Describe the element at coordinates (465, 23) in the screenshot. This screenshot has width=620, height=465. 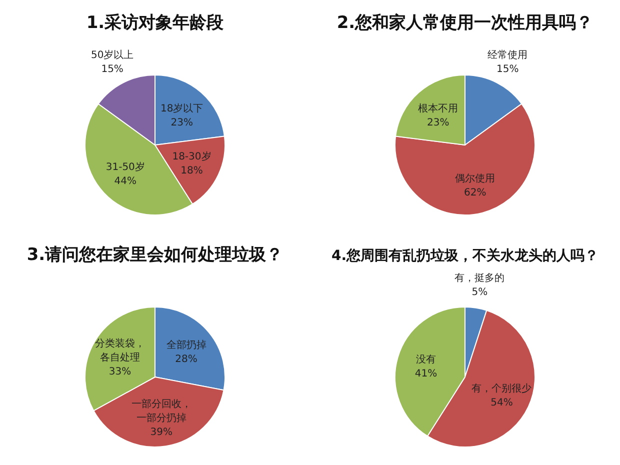
I see `title: 2.您和家人常使用一次性用具吗？` at that location.